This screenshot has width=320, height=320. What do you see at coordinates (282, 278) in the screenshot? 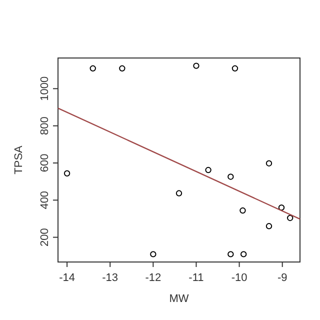
I see `x-tick-label: -9` at bounding box center [282, 278].